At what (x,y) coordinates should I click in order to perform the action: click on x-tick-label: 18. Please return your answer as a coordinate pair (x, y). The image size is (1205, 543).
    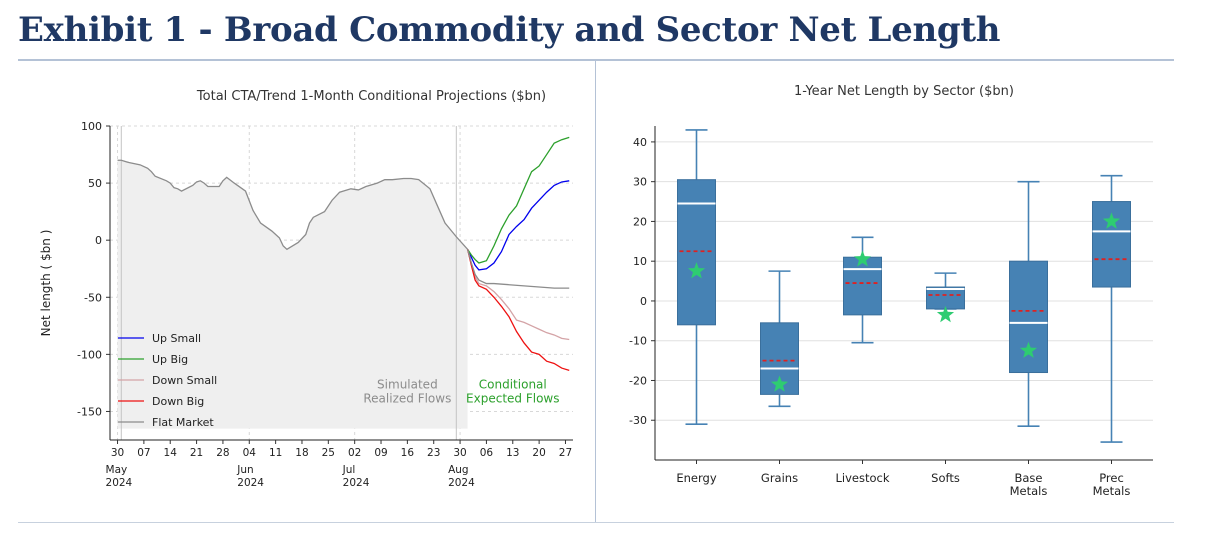
    Looking at the image, I should click on (301, 453).